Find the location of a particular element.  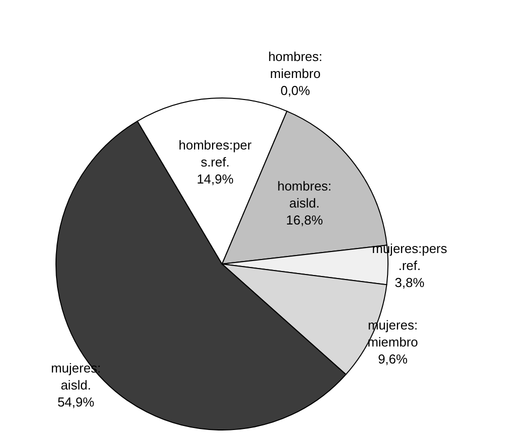

text: 0,0% is located at coordinates (295, 90).